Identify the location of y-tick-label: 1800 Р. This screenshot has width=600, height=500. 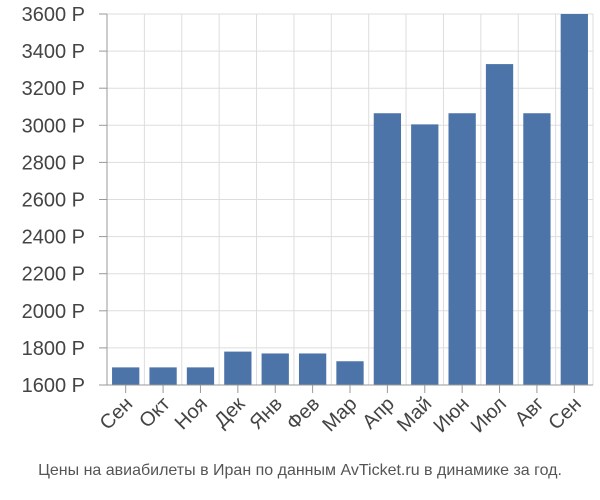
(53, 349).